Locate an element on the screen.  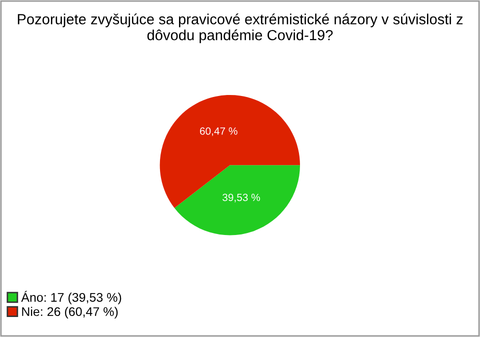
chart-title: Pozorujete zvyšujúce sa pravicové extrémistické názory v súvislosti z dôvodu pandémie Covid-19? is located at coordinates (240, 28).